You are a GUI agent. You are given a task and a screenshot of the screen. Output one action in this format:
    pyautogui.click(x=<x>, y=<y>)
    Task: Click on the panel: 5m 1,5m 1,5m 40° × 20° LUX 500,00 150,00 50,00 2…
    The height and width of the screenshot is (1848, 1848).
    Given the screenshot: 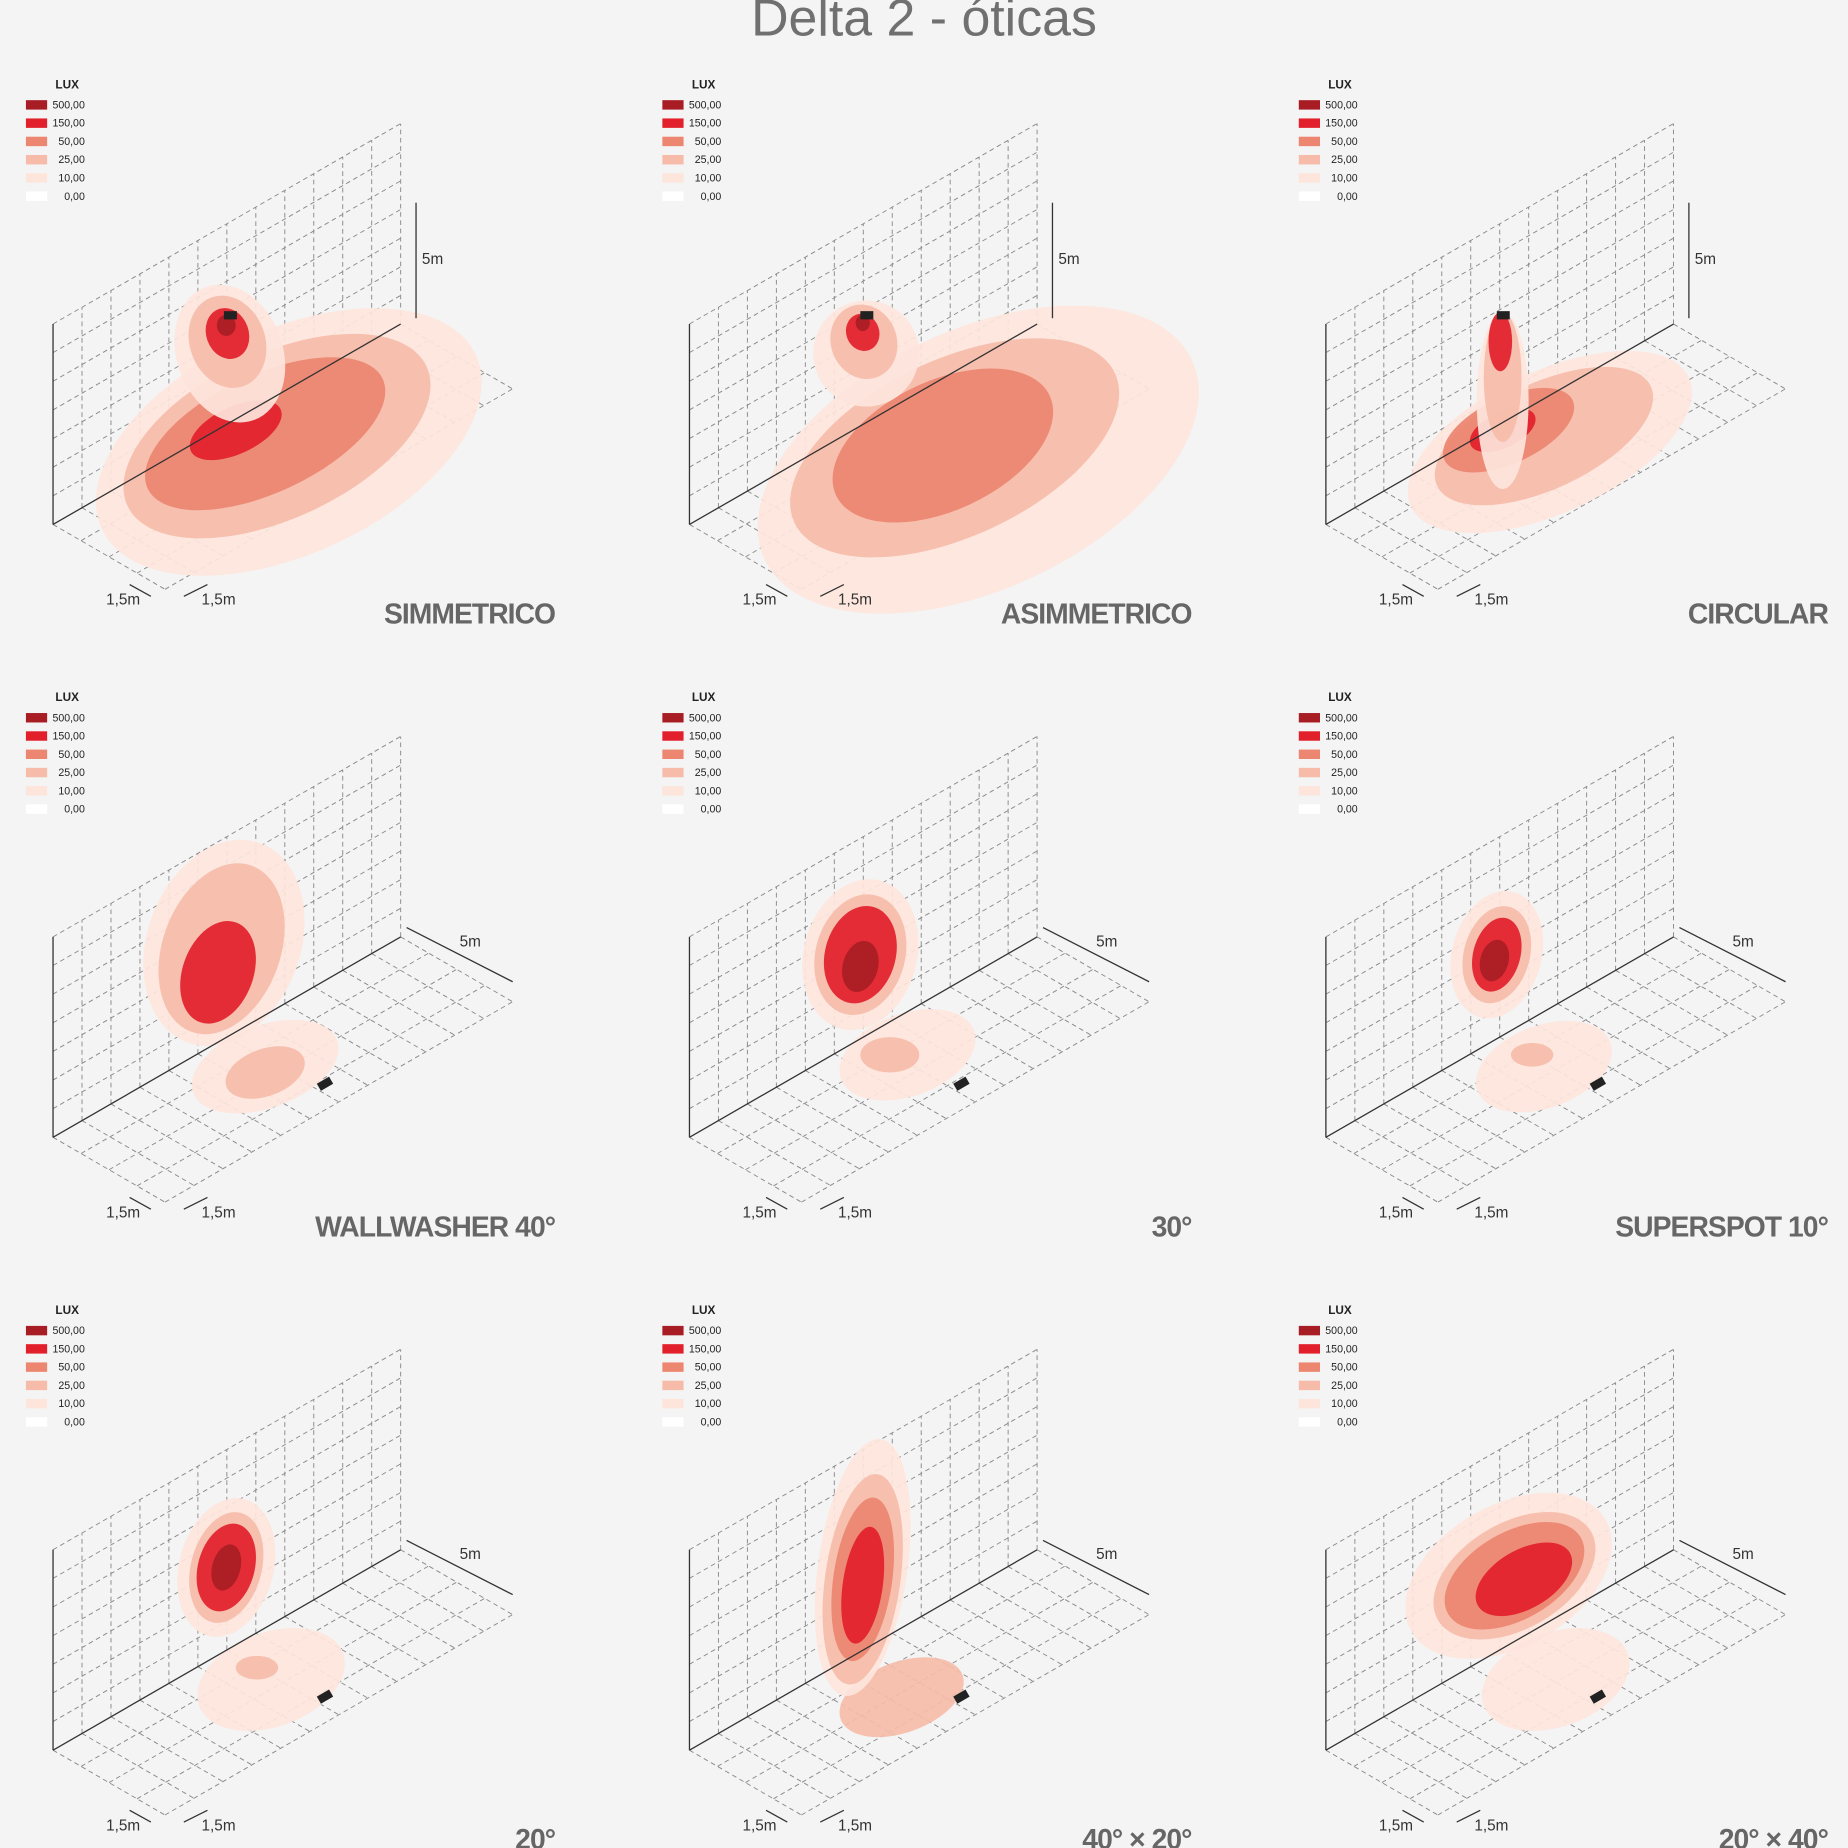 What is the action you would take?
    pyautogui.click(x=927, y=1576)
    